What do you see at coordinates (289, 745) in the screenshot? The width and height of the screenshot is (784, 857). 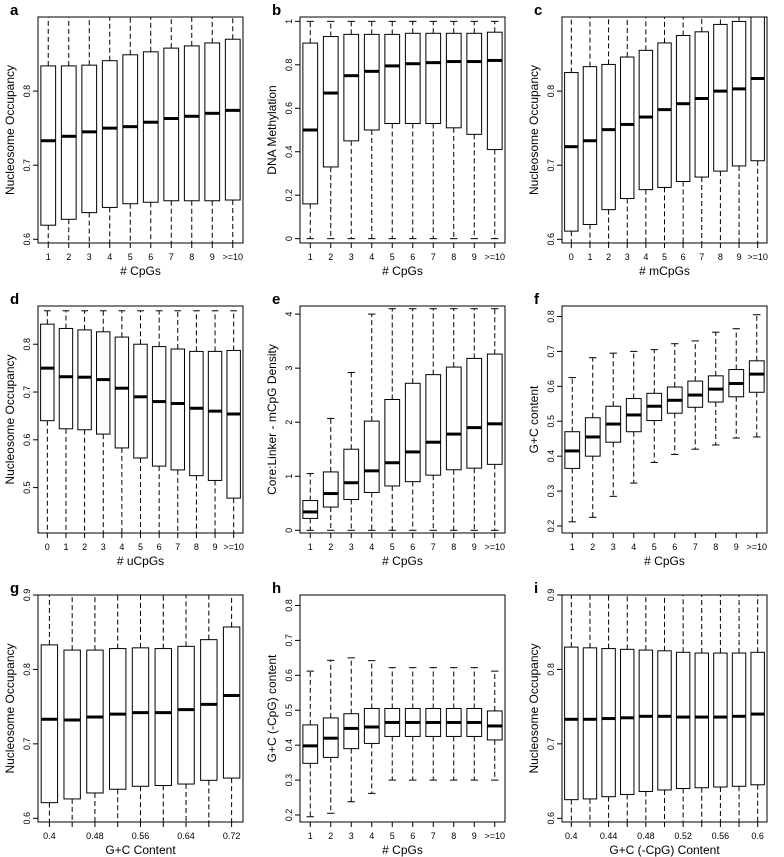 I see `y-tick-label: 0.4` at bounding box center [289, 745].